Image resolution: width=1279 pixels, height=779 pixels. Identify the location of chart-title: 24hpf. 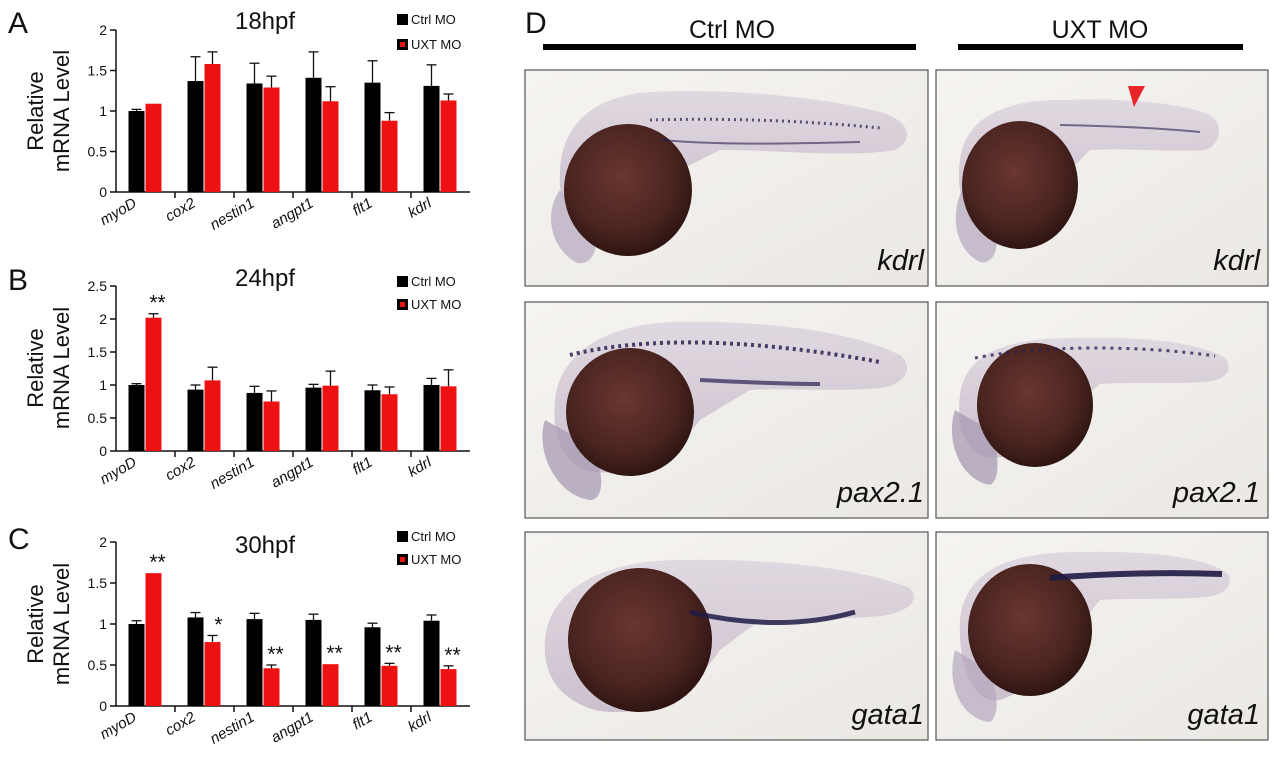
(265, 278).